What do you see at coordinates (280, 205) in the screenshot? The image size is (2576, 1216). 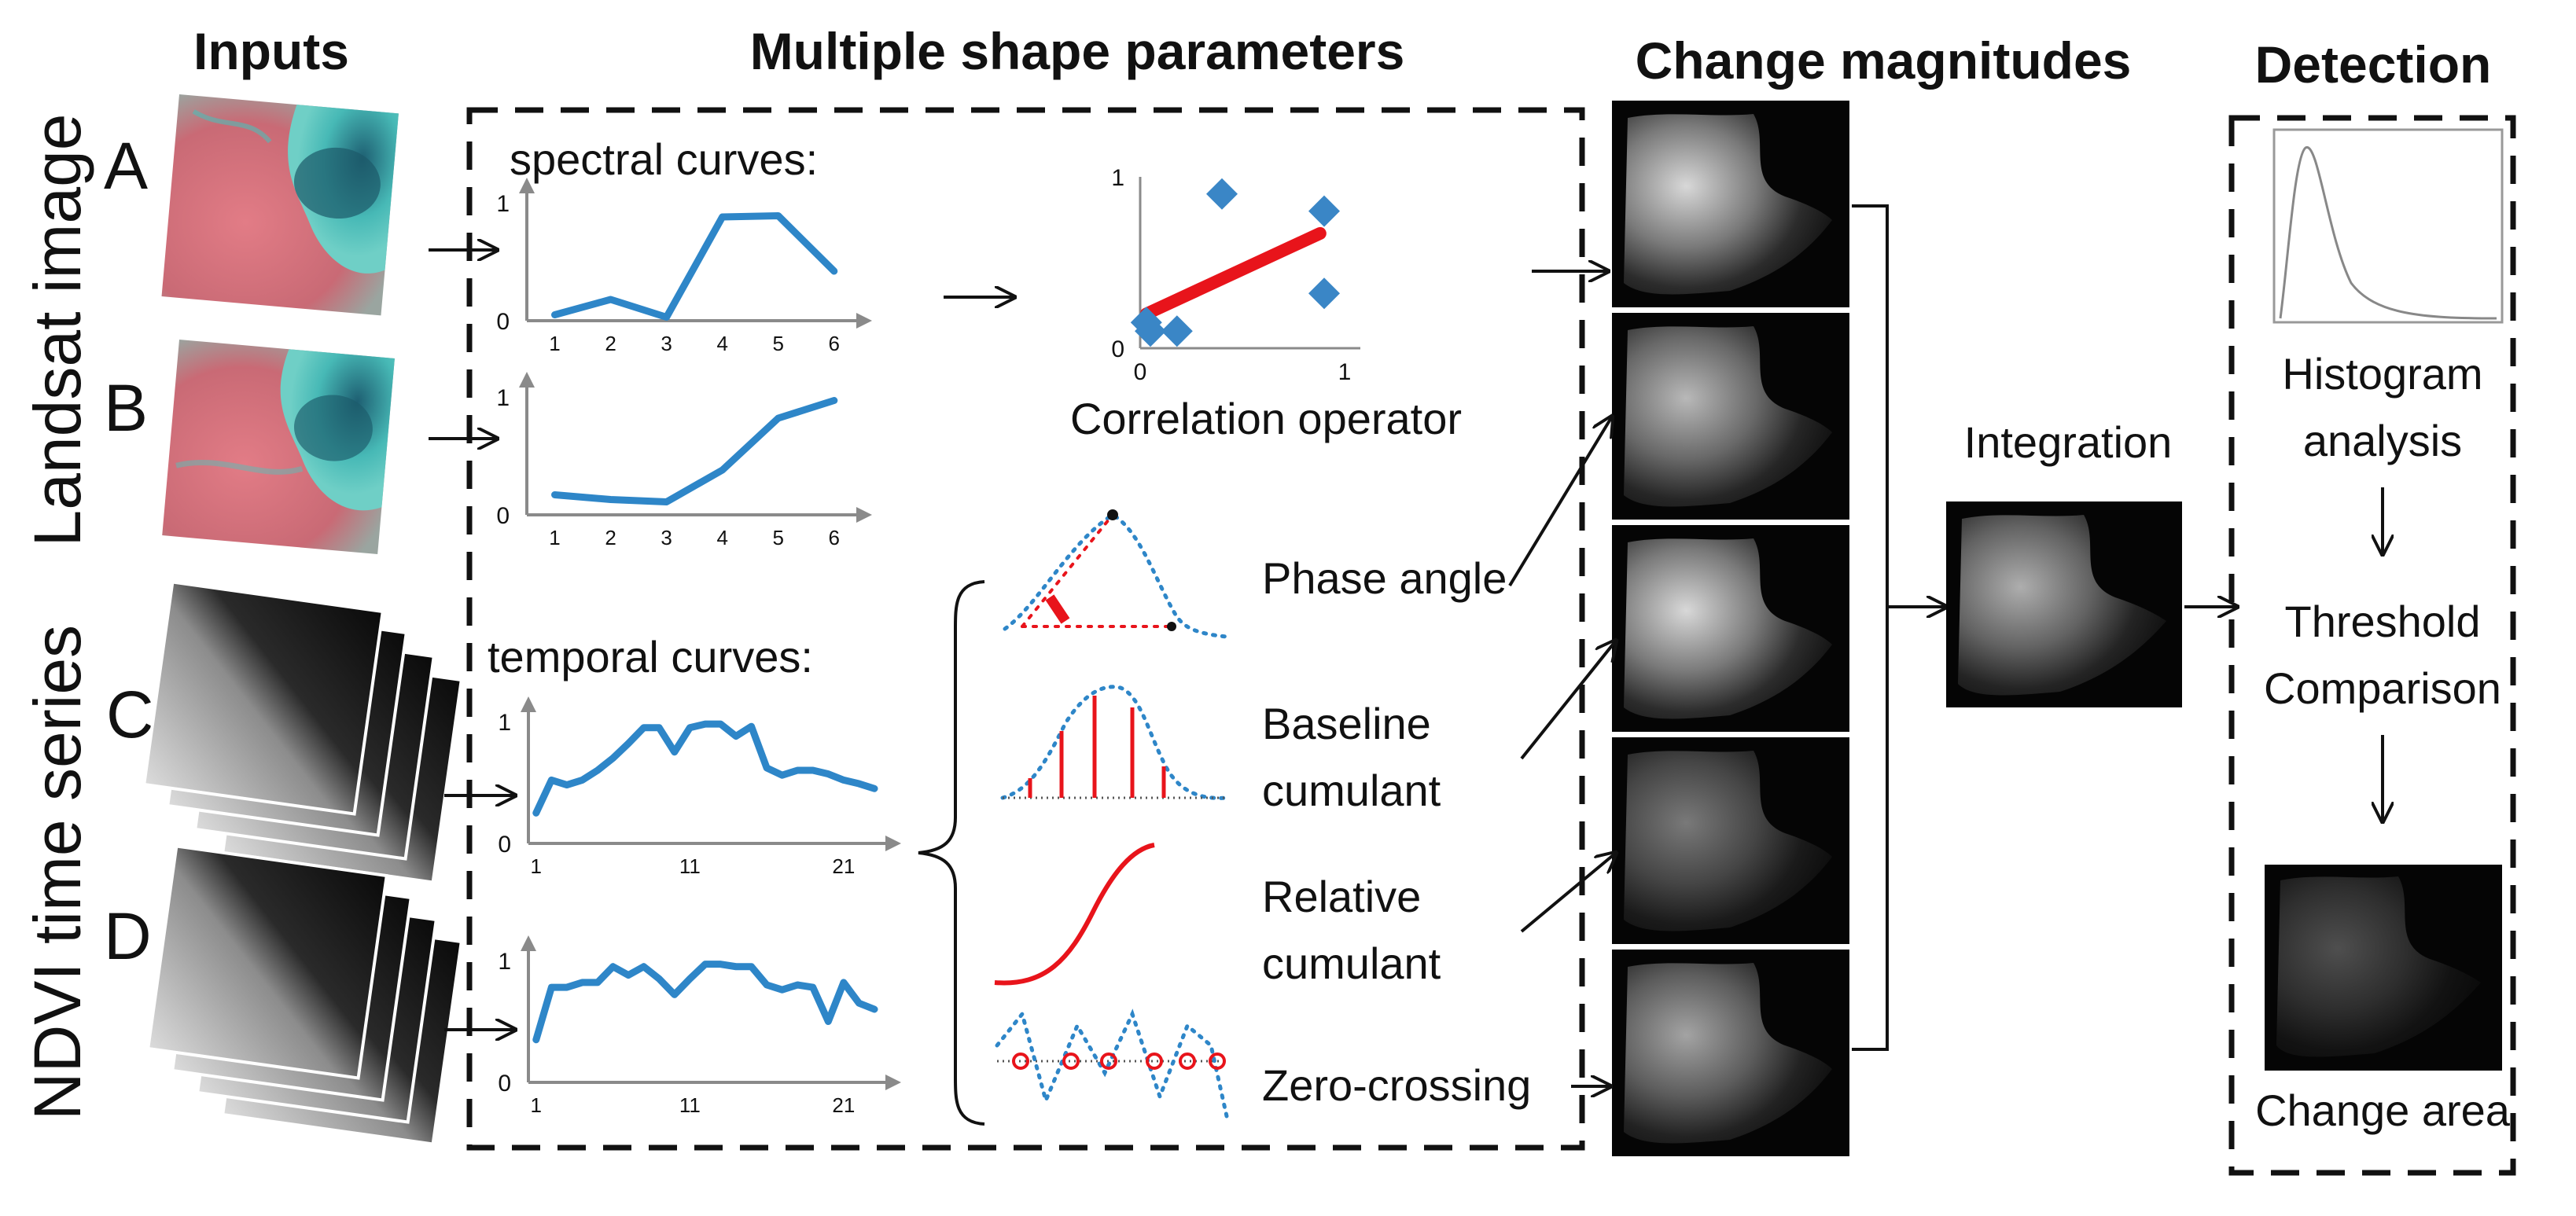 I see `landsat-image-a` at bounding box center [280, 205].